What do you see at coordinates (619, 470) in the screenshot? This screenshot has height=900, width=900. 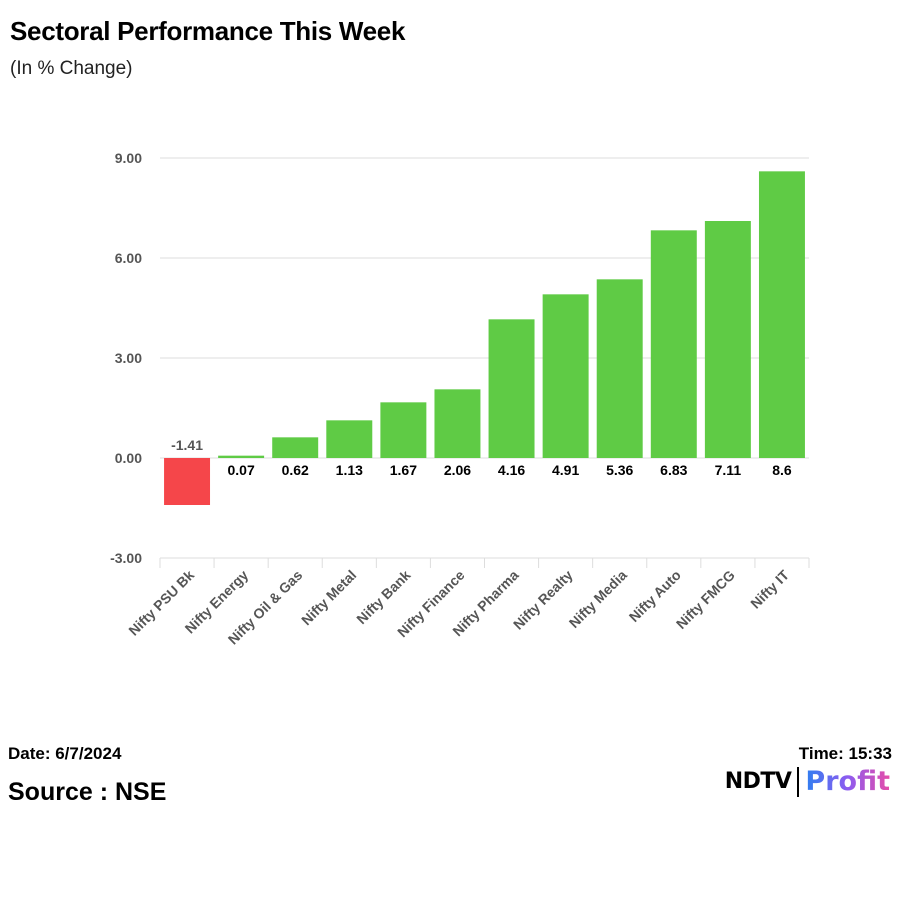 I see `data-label: 5.36` at bounding box center [619, 470].